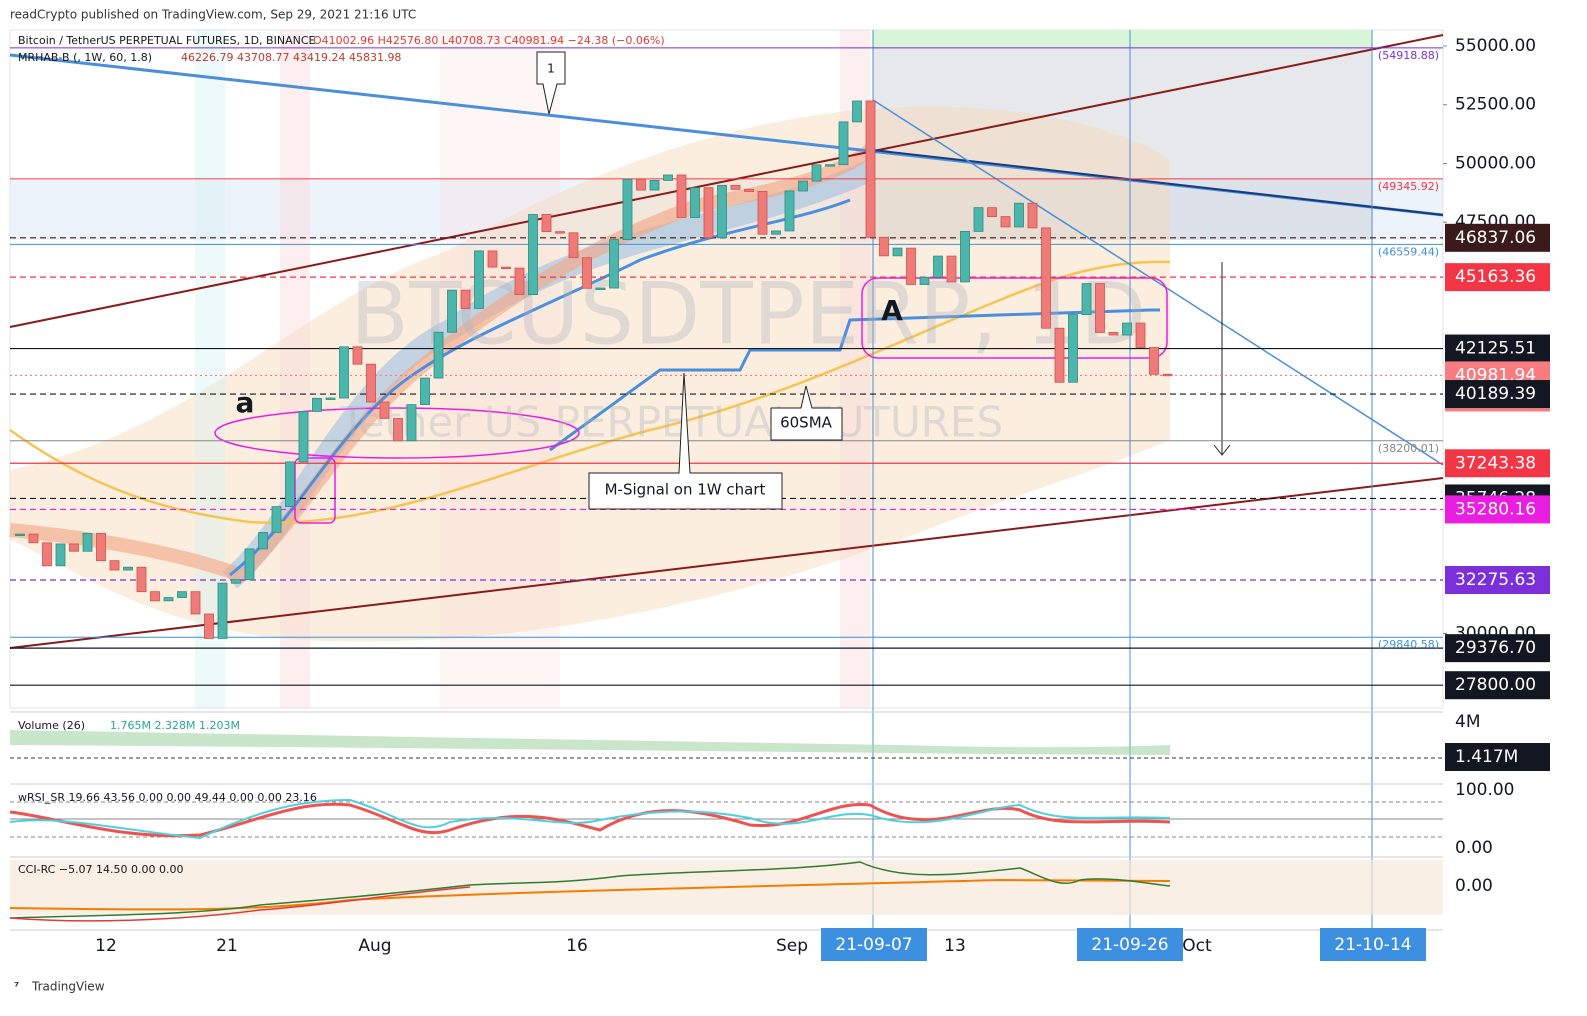 This screenshot has width=1587, height=1016. What do you see at coordinates (892, 310) in the screenshot?
I see `annotation: A` at bounding box center [892, 310].